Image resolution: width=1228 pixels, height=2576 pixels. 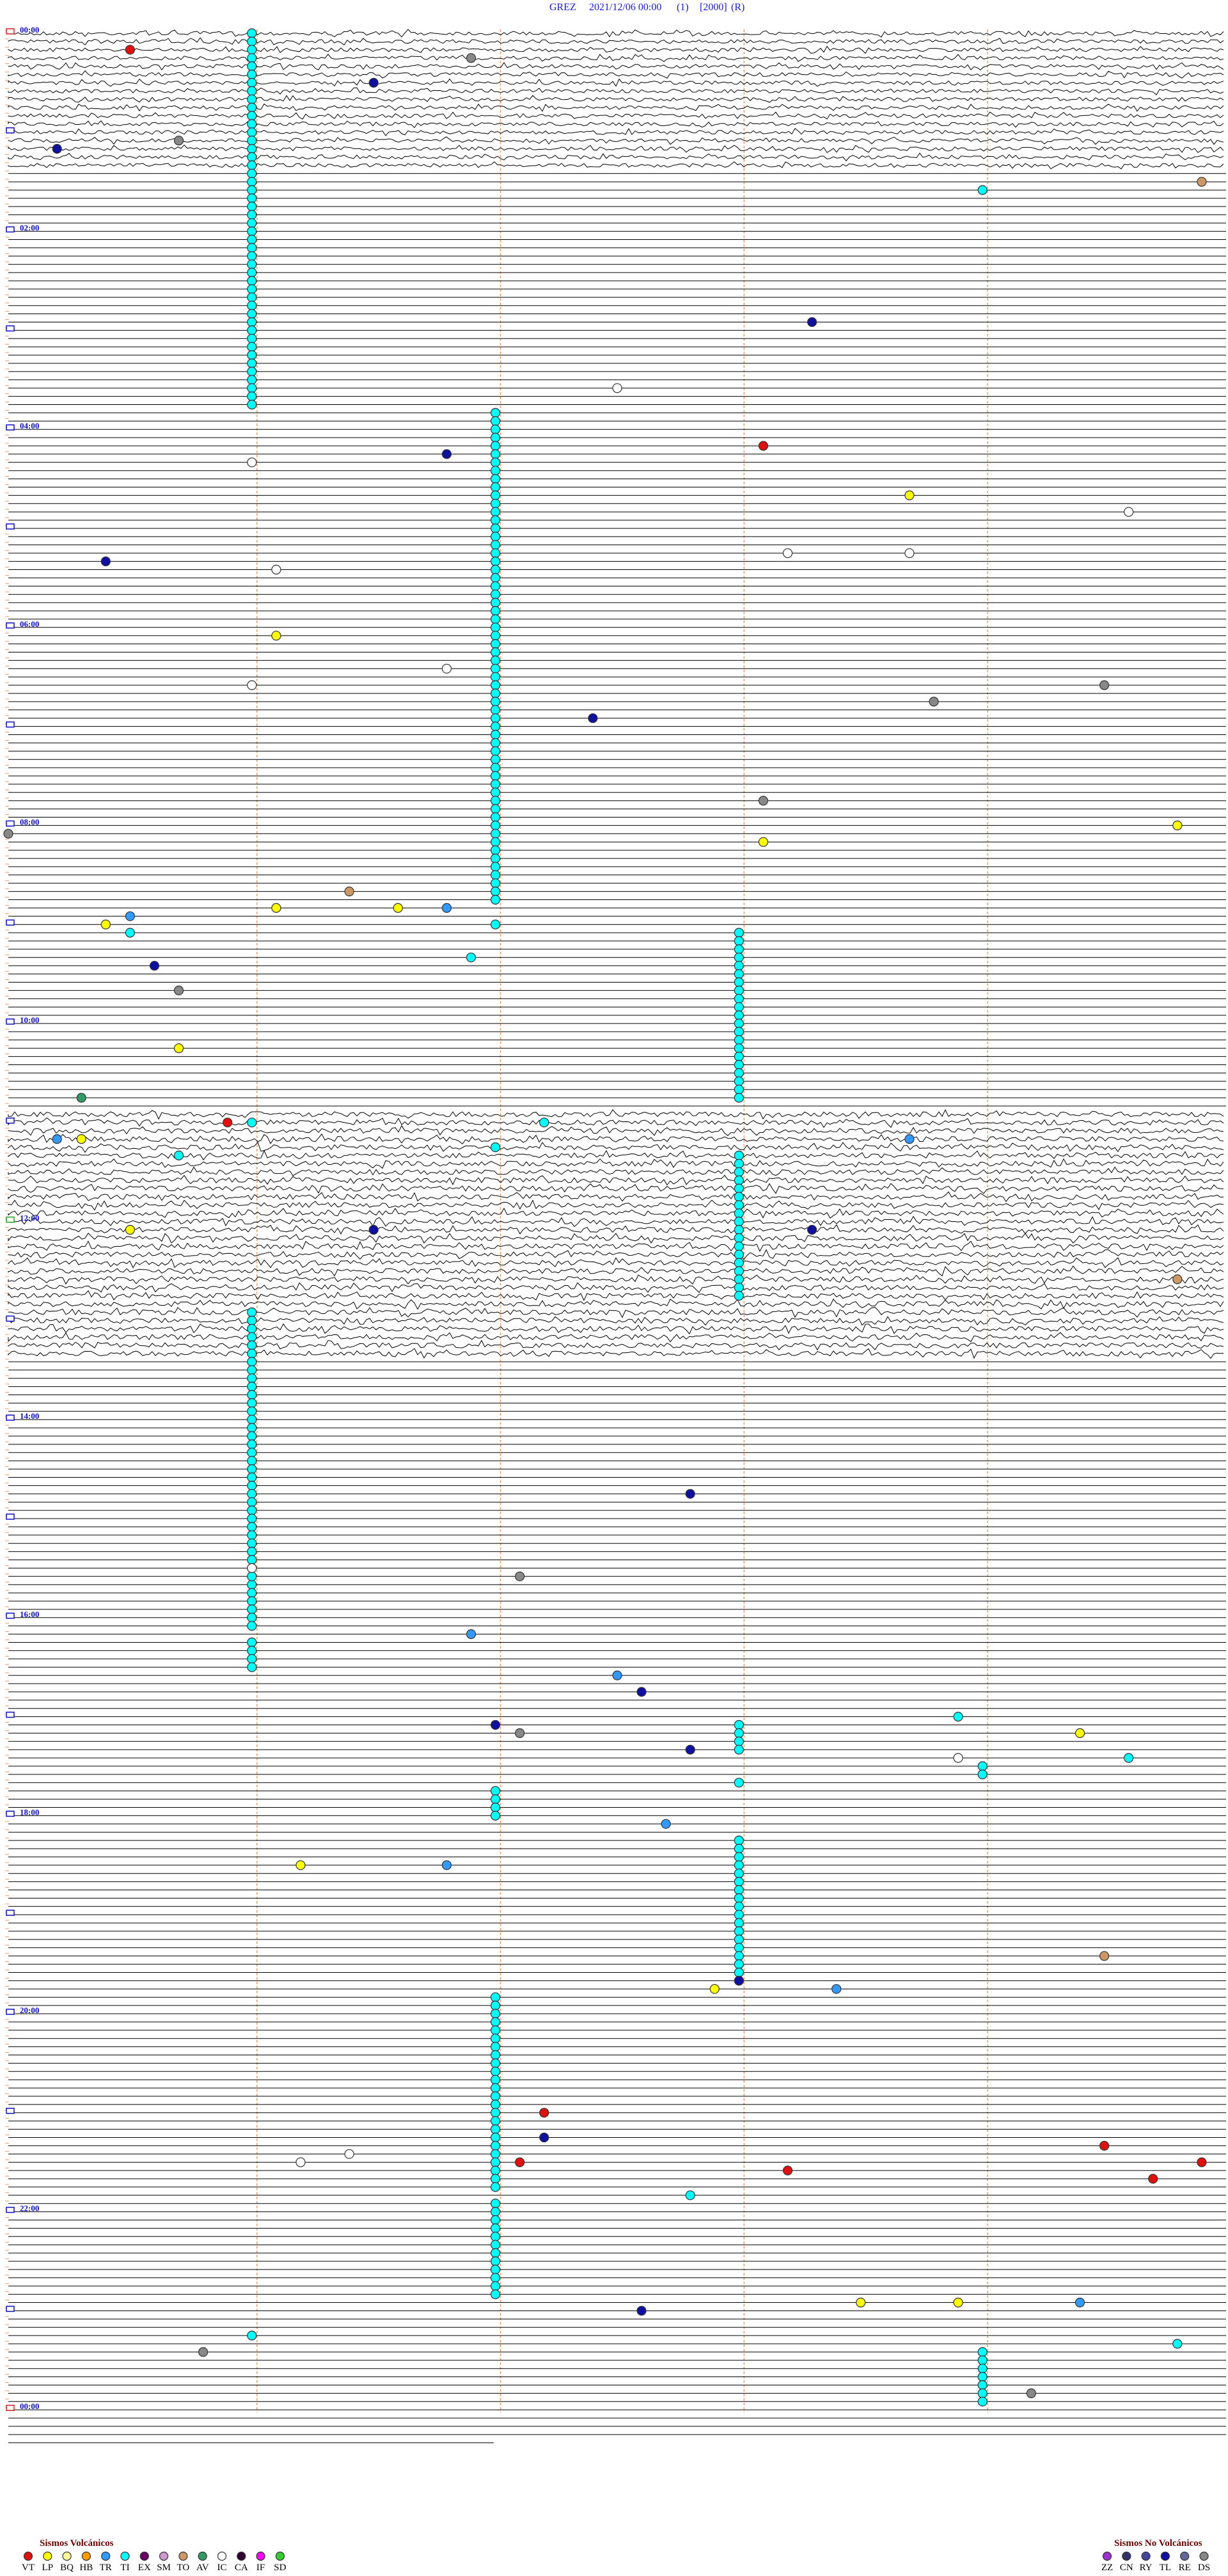 I want to click on legend-title: Sismos Volcánicos, so click(x=77, y=2543).